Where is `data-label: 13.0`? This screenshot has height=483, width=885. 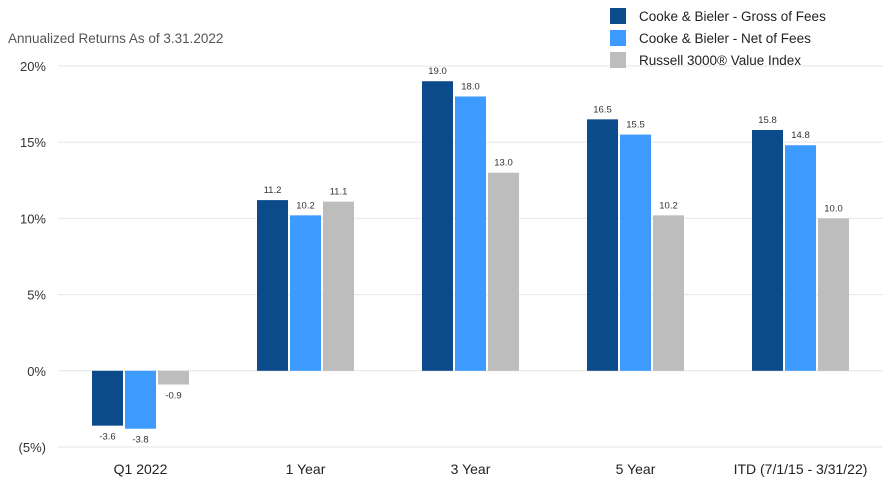 data-label: 13.0 is located at coordinates (503, 163).